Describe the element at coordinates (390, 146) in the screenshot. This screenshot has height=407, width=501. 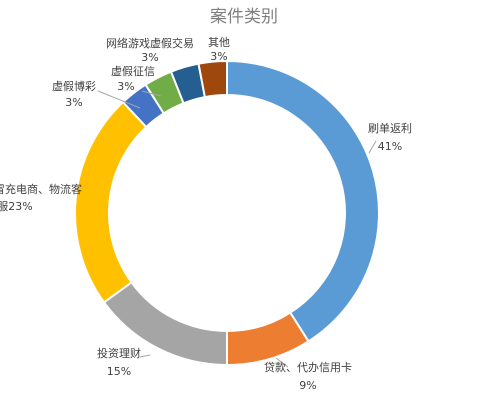
I see `slice-percent-0: 41%` at that location.